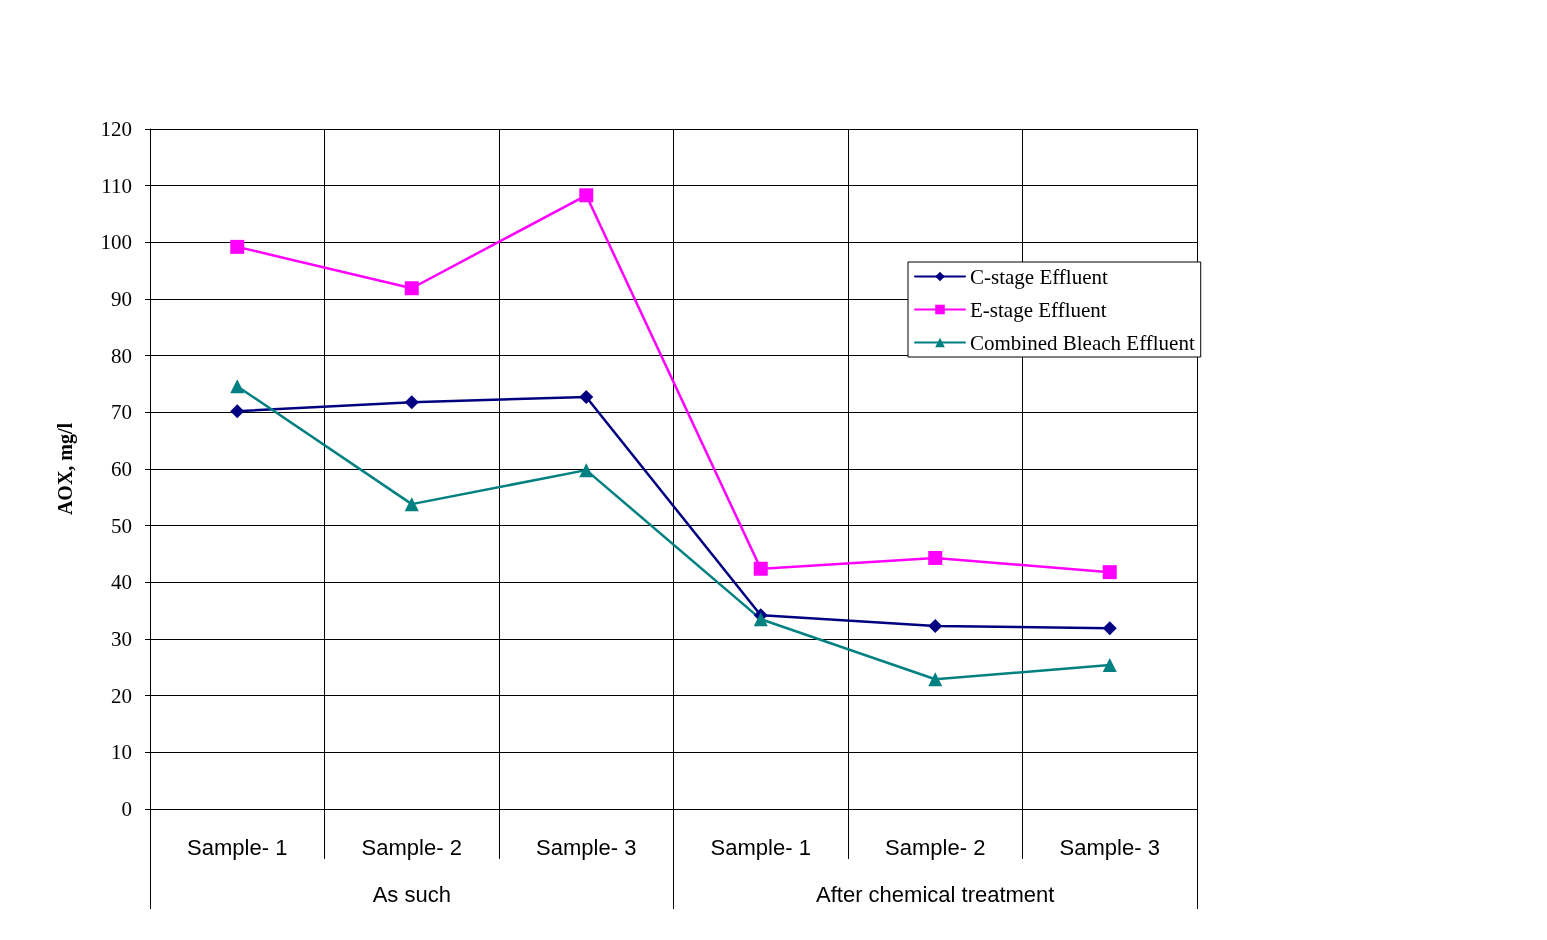 The height and width of the screenshot is (940, 1547). I want to click on y-tick-label: 100, so click(116, 242).